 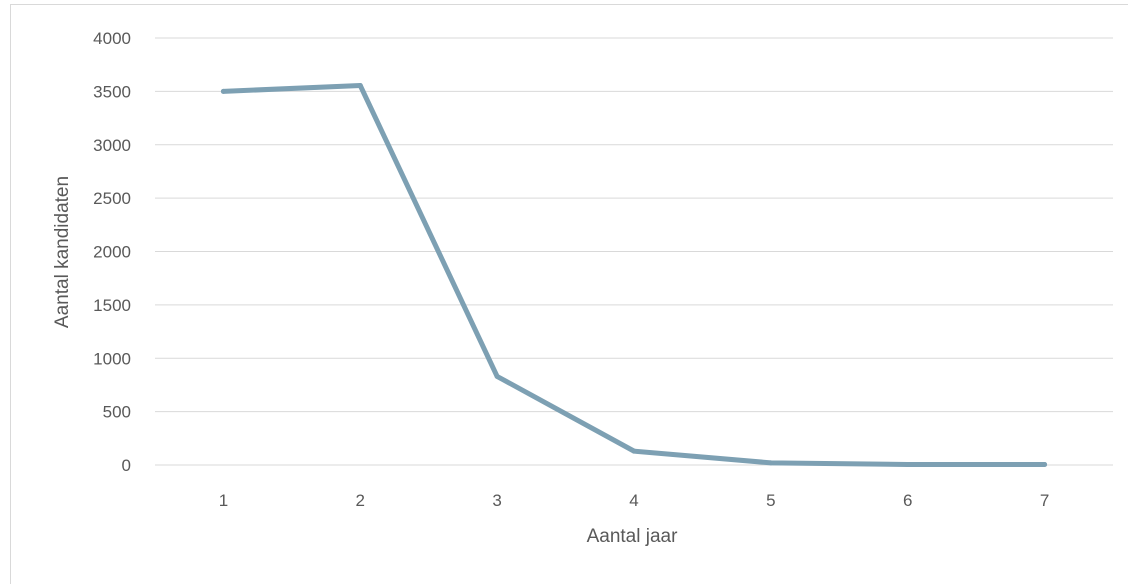 I want to click on y-tick-label: 1500, so click(x=112, y=305).